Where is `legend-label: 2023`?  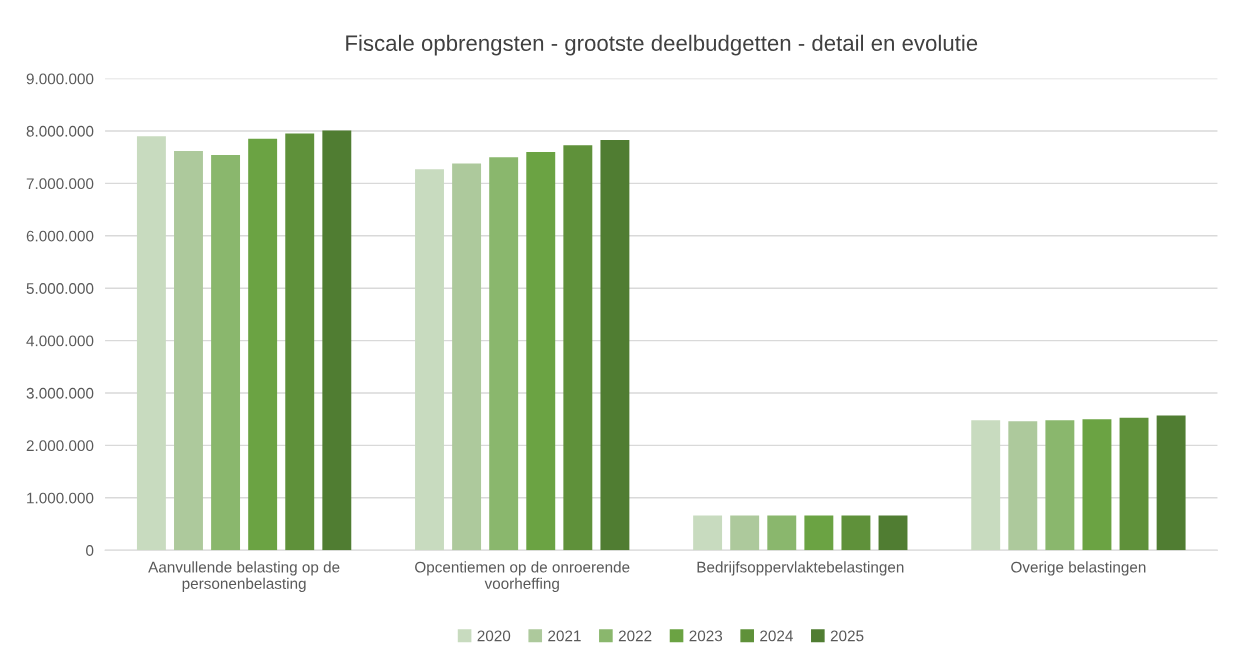 legend-label: 2023 is located at coordinates (706, 636).